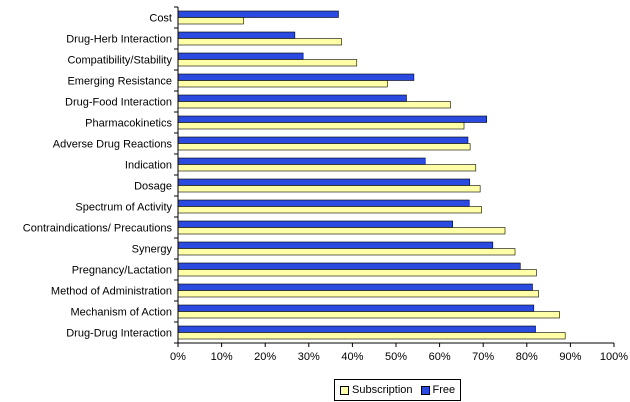 The image size is (630, 402). Describe the element at coordinates (355, 287) in the screenshot. I see `bar-free-method-of-administration` at that location.